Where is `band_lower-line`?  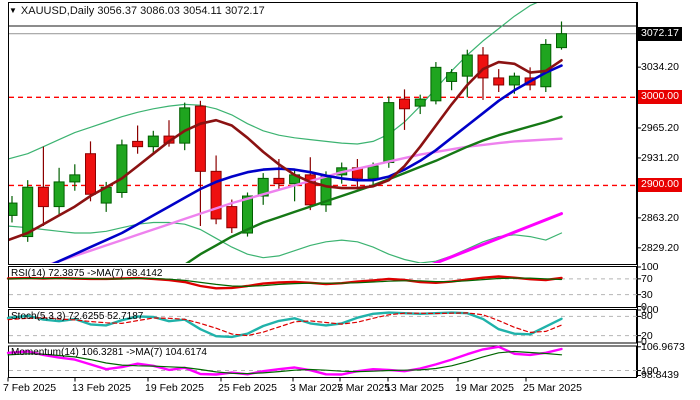 band_lower-line is located at coordinates (286, 242).